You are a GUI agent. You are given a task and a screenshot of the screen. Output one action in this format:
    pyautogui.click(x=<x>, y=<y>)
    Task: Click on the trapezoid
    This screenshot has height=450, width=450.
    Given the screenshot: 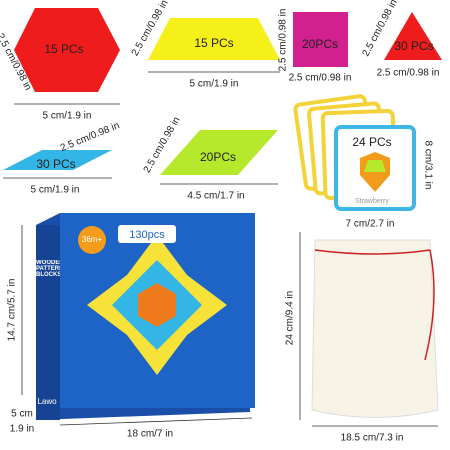 What is the action you would take?
    pyautogui.click(x=214, y=39)
    